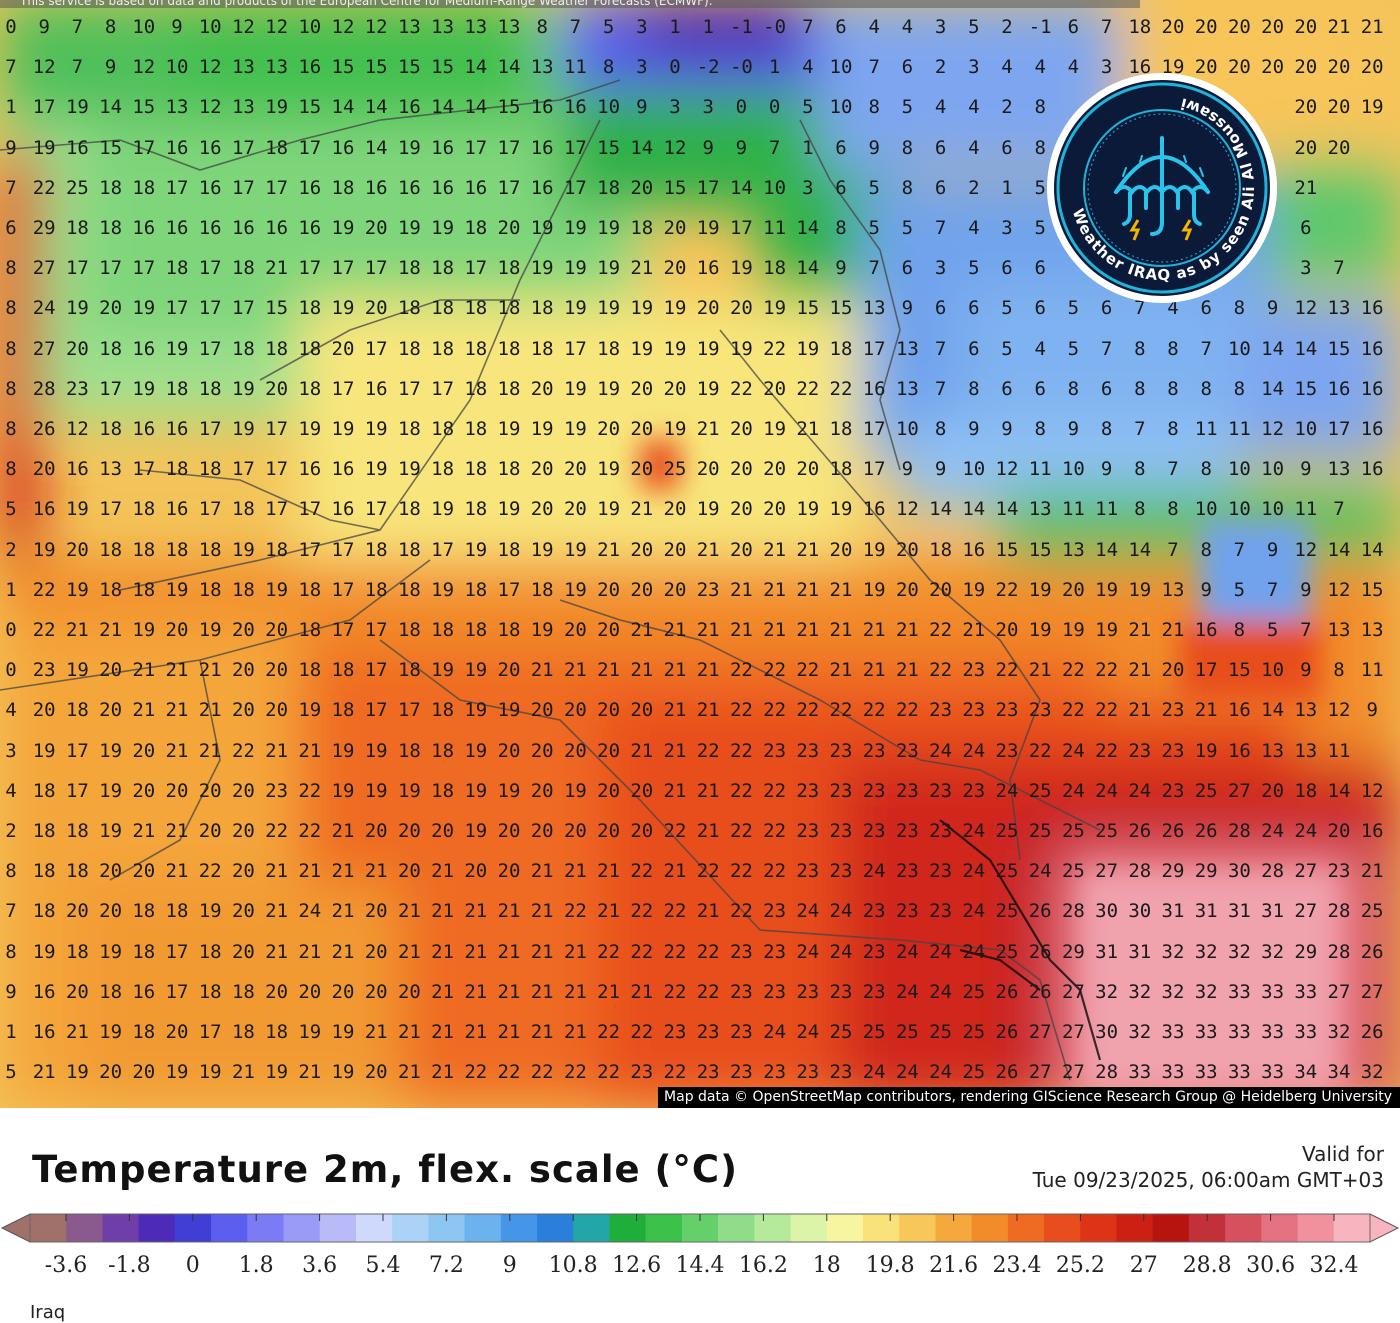 The width and height of the screenshot is (1400, 1323). I want to click on scale-tick-label: 1.8, so click(256, 1265).